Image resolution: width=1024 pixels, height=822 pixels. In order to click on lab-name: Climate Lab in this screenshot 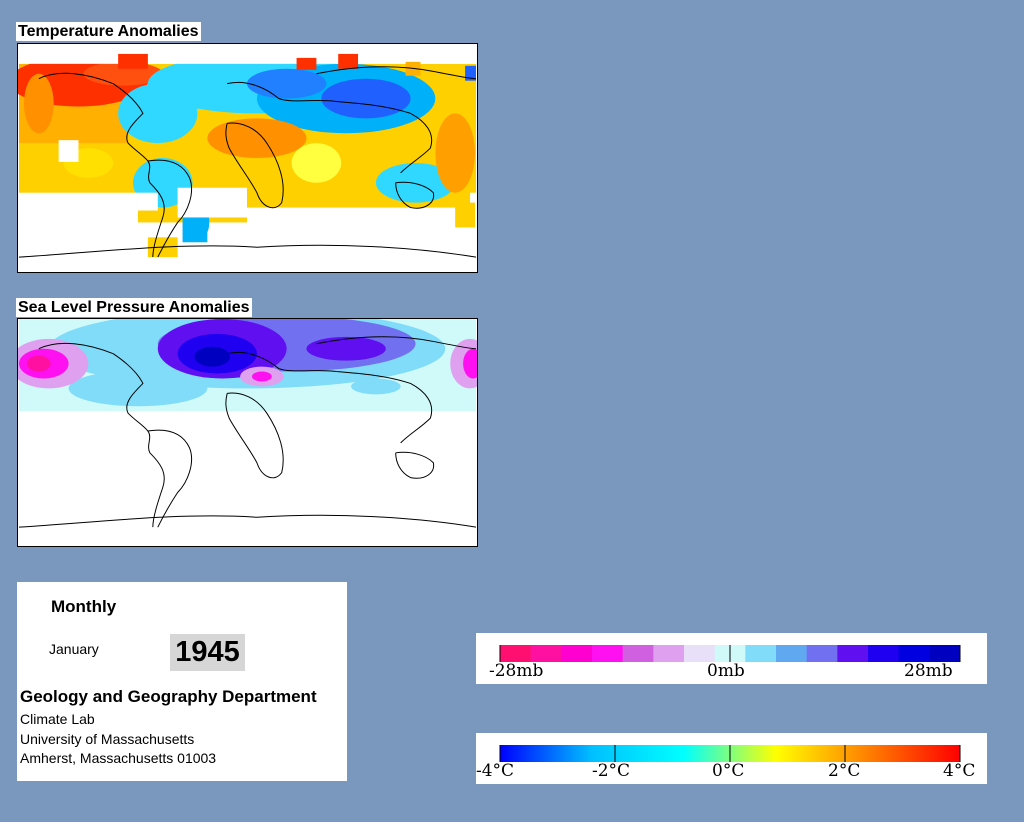, I will do `click(57, 719)`.